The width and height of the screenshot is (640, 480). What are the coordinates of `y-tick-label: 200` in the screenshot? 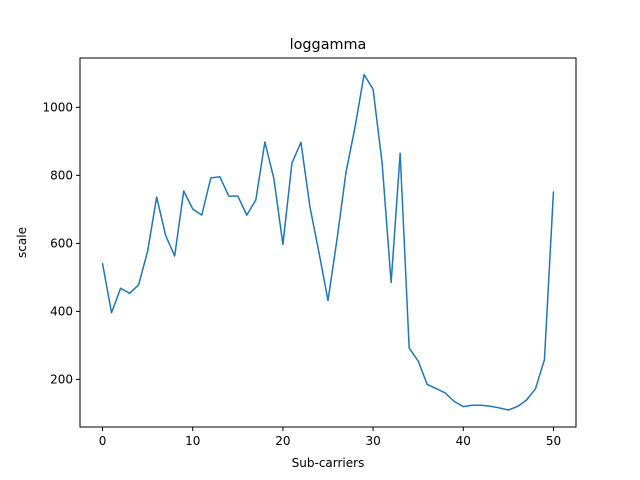 It's located at (61, 379).